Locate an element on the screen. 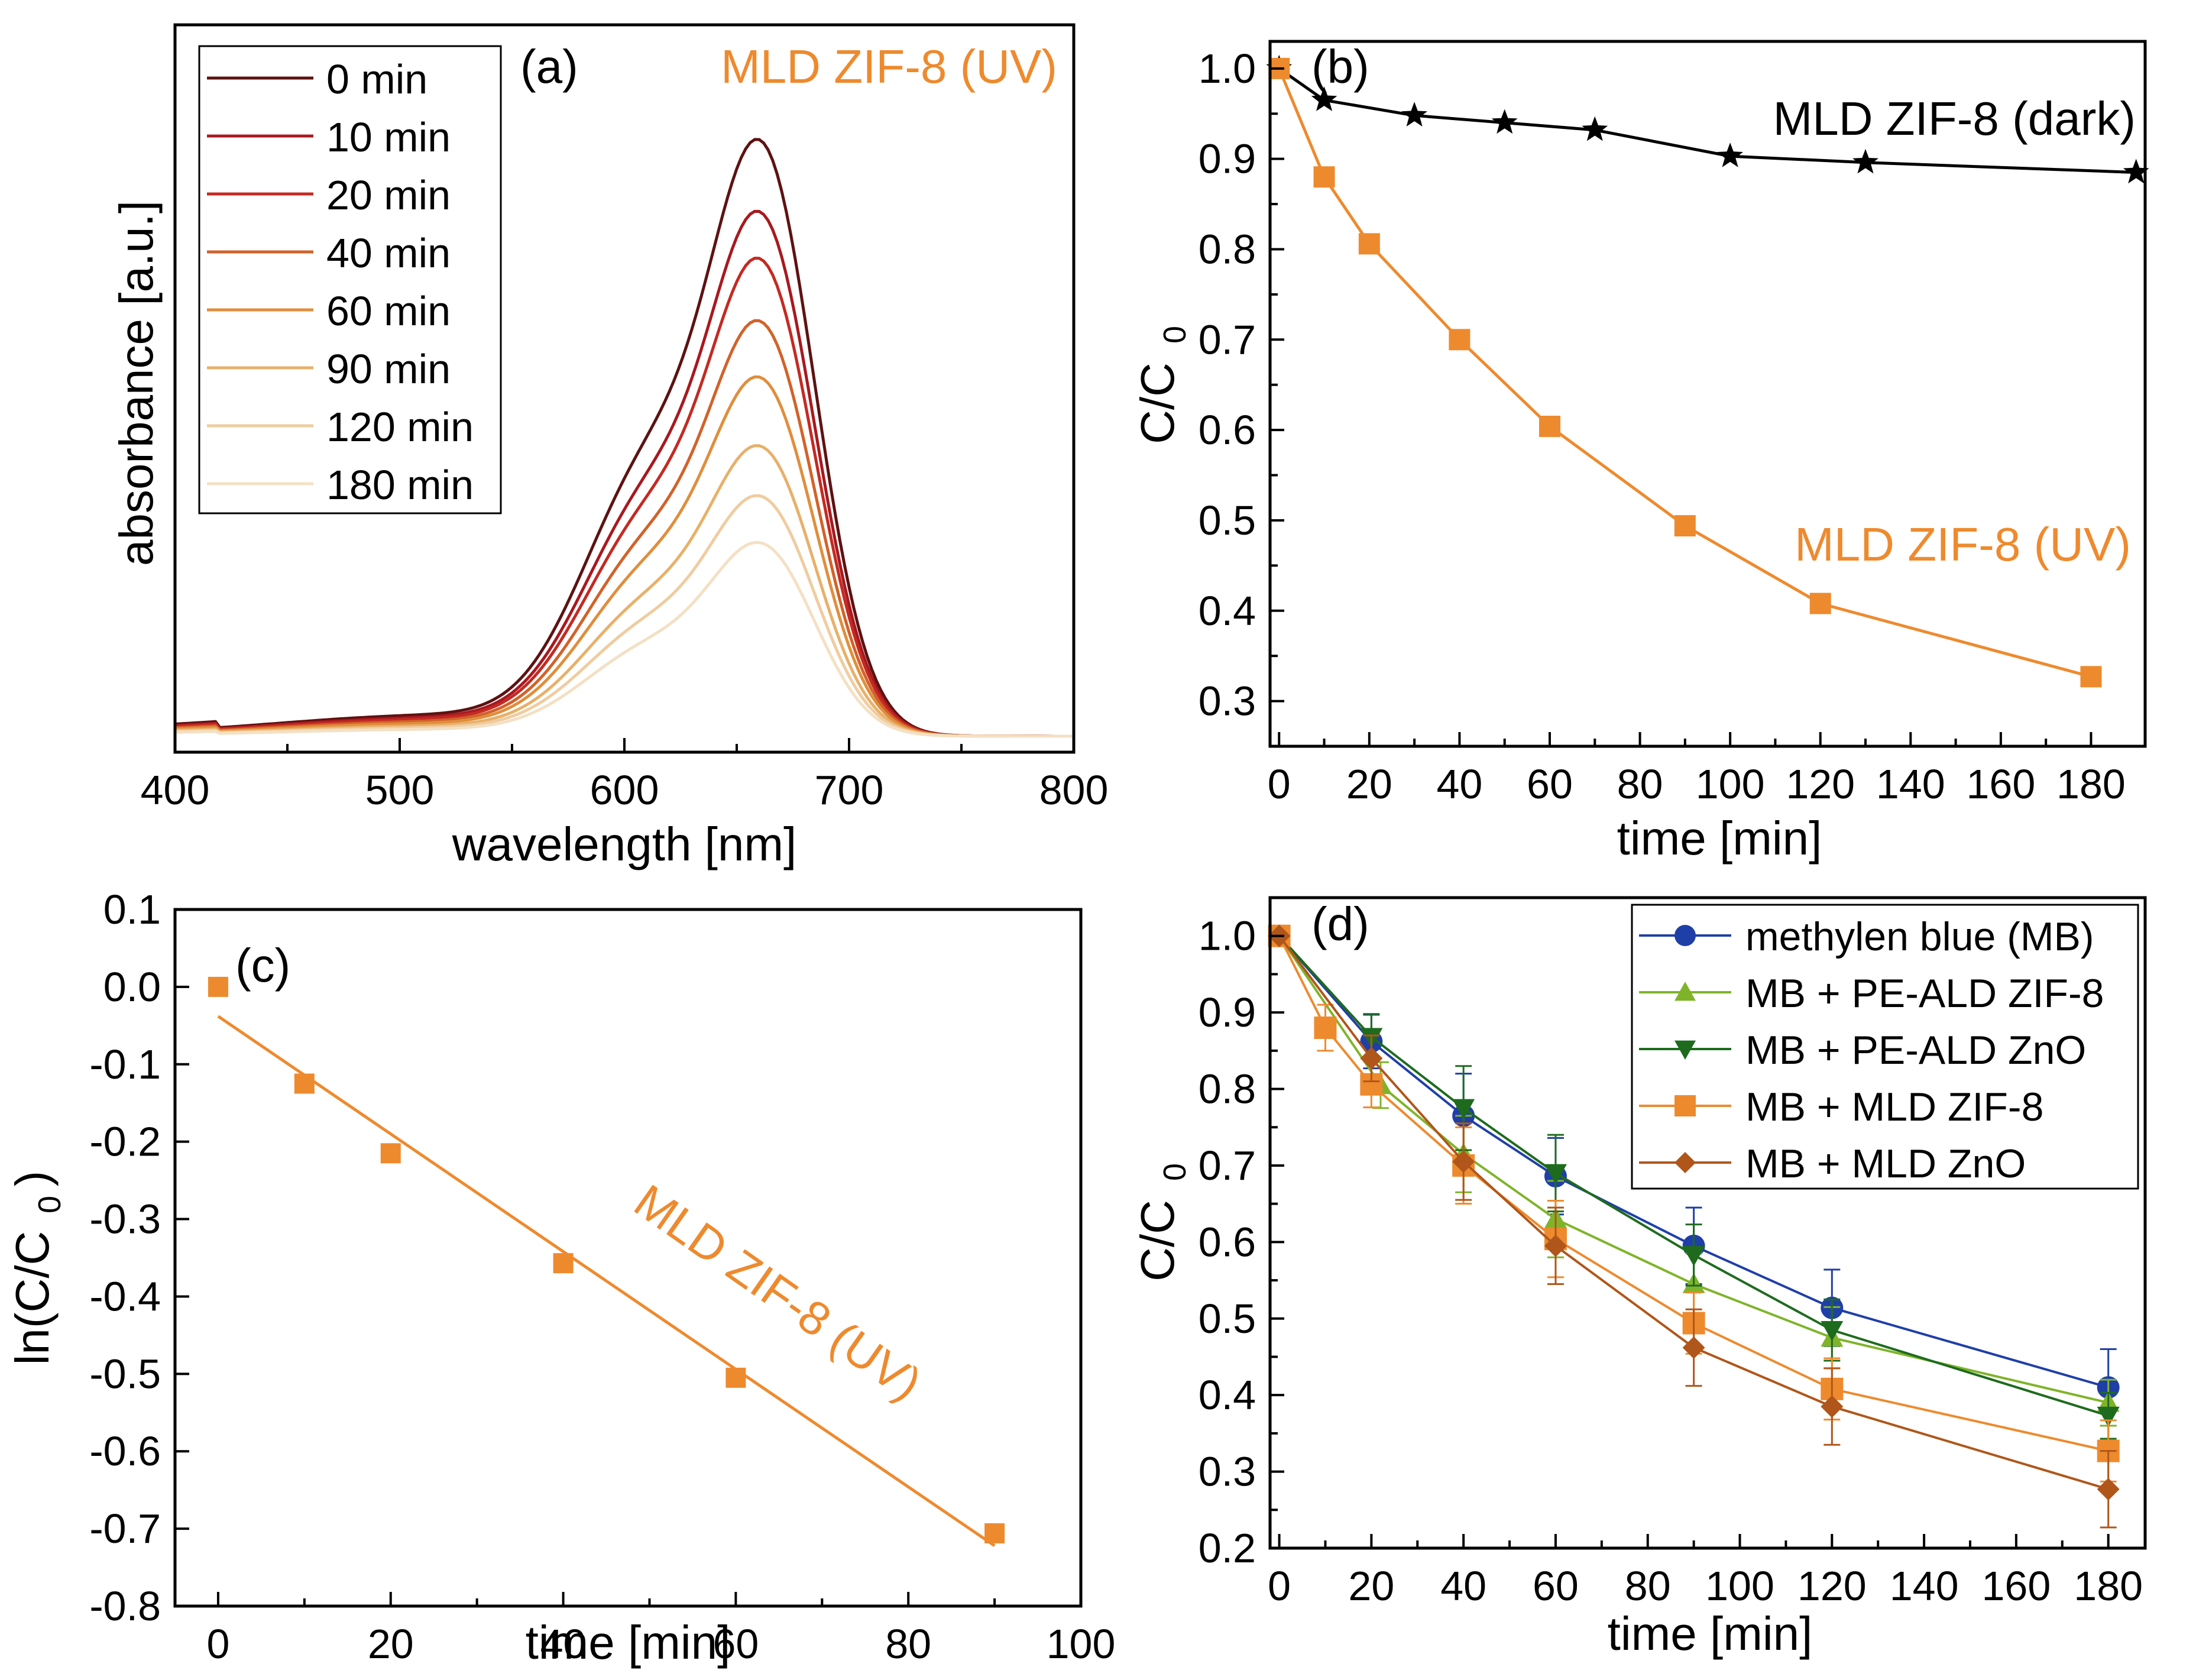 This screenshot has width=2196, height=1680. d-x-tick-label: 60 is located at coordinates (1556, 1586).